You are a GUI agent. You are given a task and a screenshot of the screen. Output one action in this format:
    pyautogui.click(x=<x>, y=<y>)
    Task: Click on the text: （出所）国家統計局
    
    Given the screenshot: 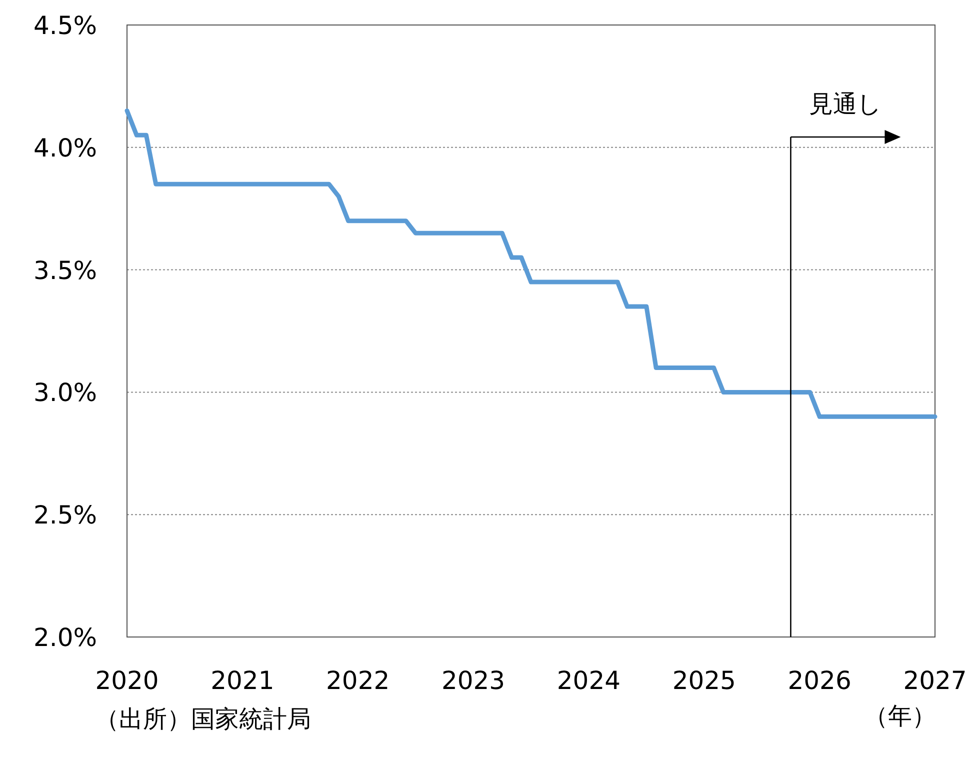 What is the action you would take?
    pyautogui.click(x=203, y=719)
    